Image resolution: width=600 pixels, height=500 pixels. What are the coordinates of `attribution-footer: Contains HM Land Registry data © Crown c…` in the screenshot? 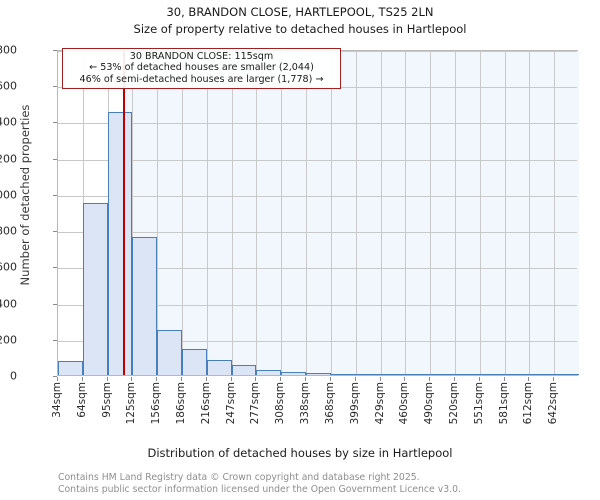 It's located at (328, 483).